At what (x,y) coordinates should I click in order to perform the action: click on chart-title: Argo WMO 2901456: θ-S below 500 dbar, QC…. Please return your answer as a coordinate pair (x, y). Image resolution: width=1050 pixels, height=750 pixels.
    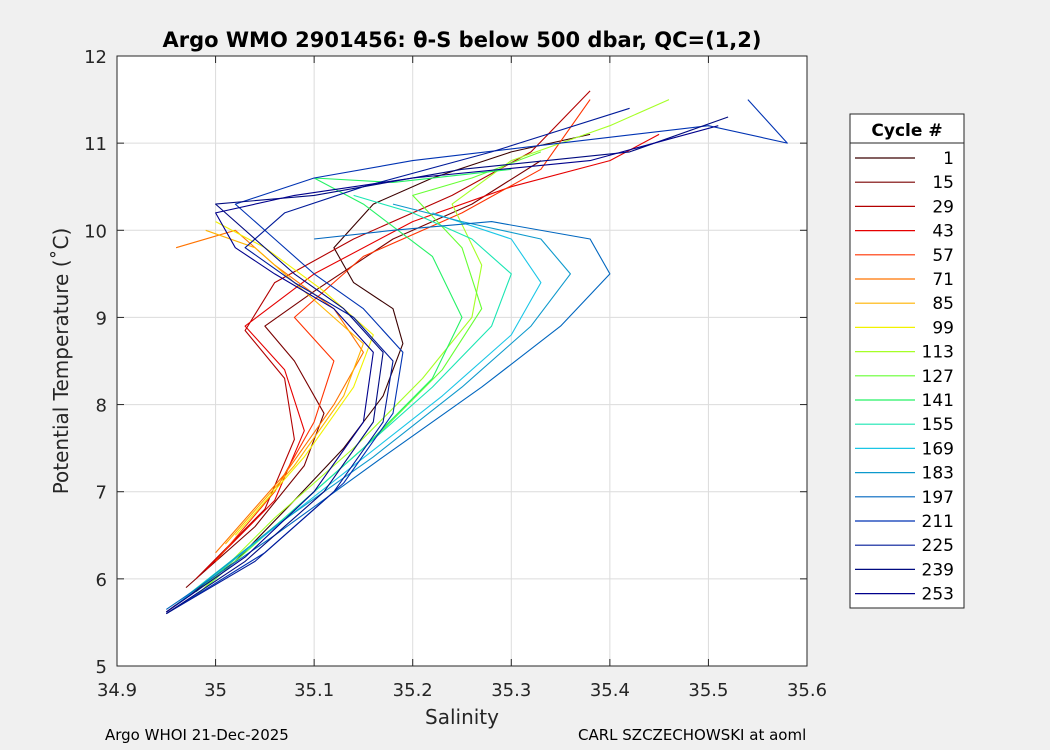
    Looking at the image, I should click on (462, 40).